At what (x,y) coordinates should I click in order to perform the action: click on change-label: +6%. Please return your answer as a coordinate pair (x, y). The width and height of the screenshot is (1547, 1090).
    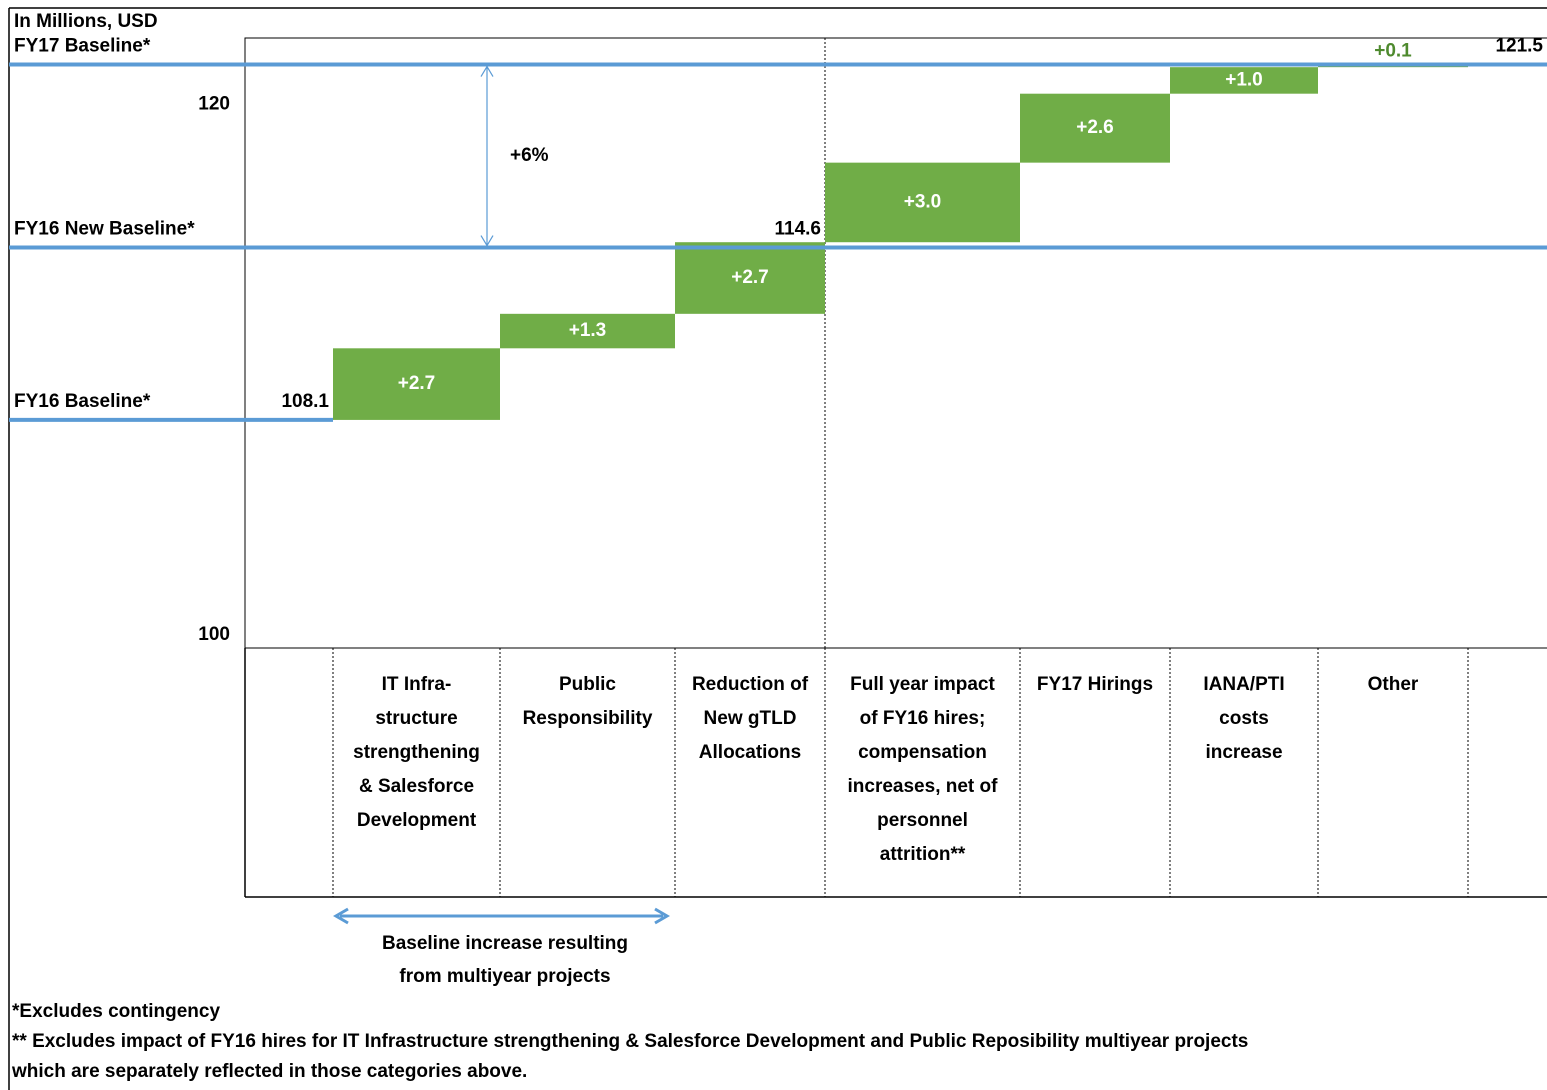
    Looking at the image, I should click on (529, 155).